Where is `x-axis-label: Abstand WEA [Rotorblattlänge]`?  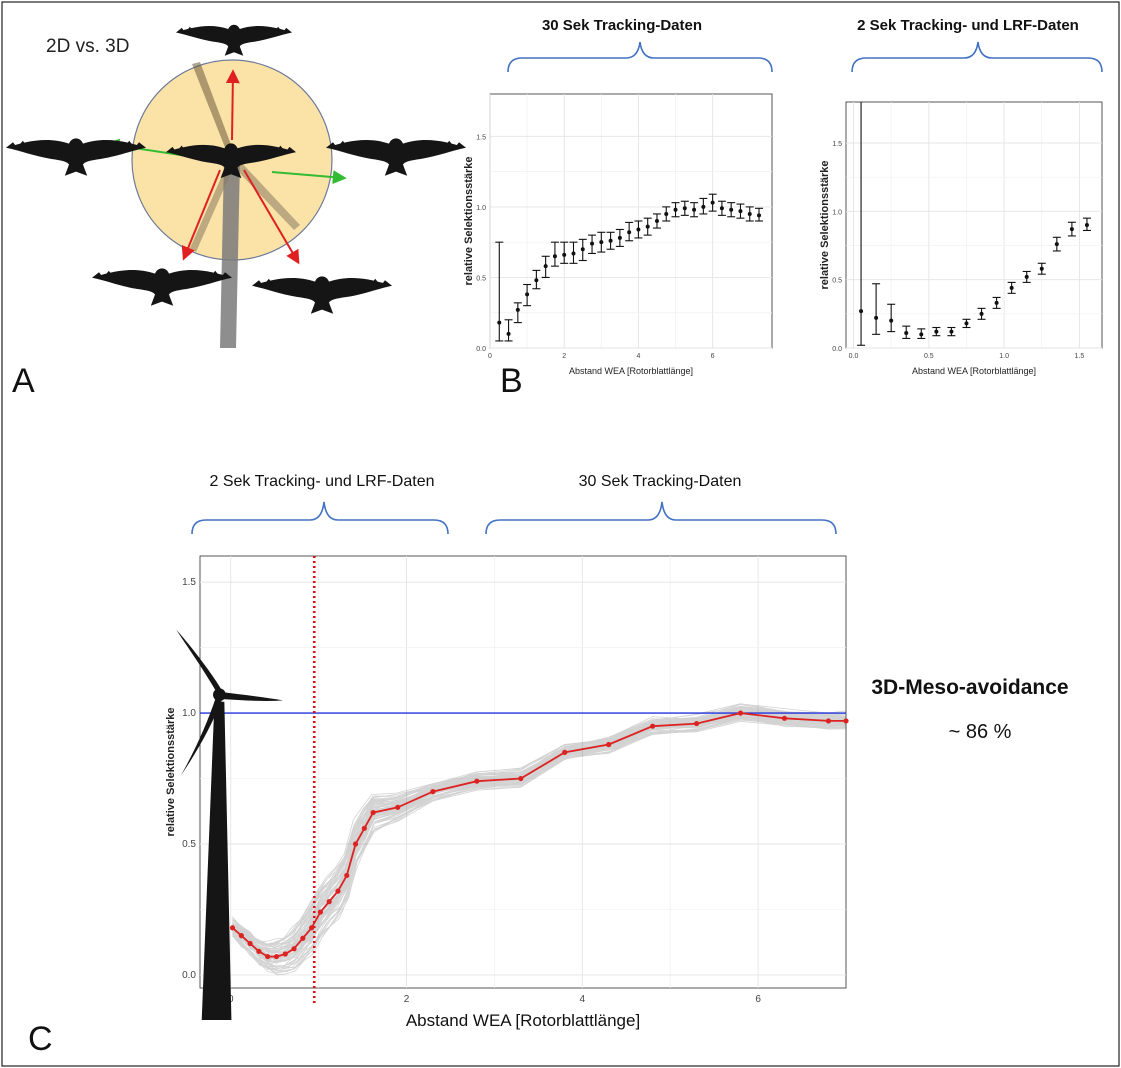
x-axis-label: Abstand WEA [Rotorblattlänge] is located at coordinates (631, 371).